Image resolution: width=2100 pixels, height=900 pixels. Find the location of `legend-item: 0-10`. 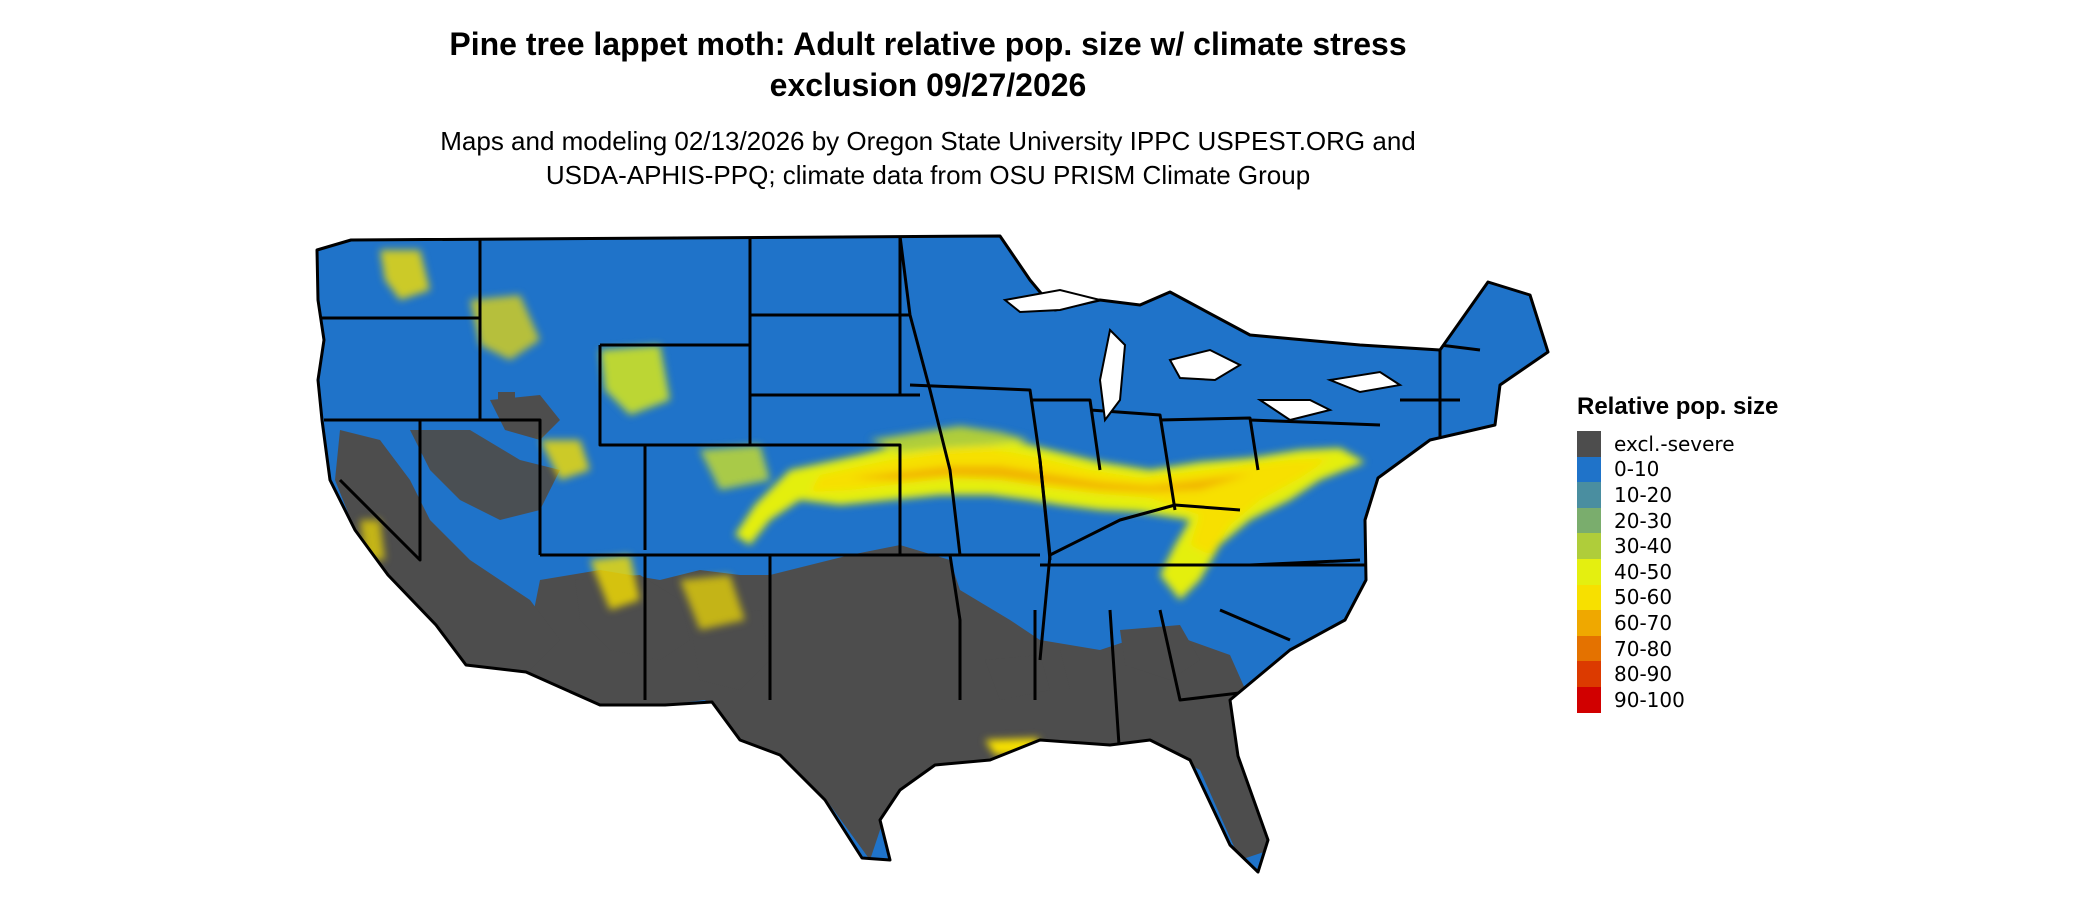

legend-item: 0-10 is located at coordinates (1677, 469).